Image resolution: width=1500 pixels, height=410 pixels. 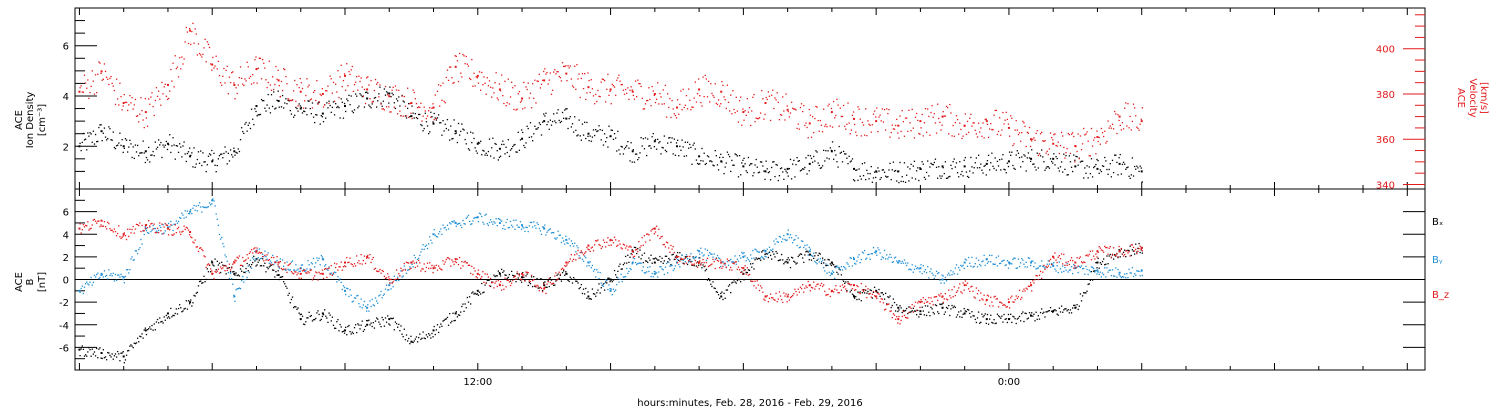 I want to click on velocity-point, so click(x=920, y=121).